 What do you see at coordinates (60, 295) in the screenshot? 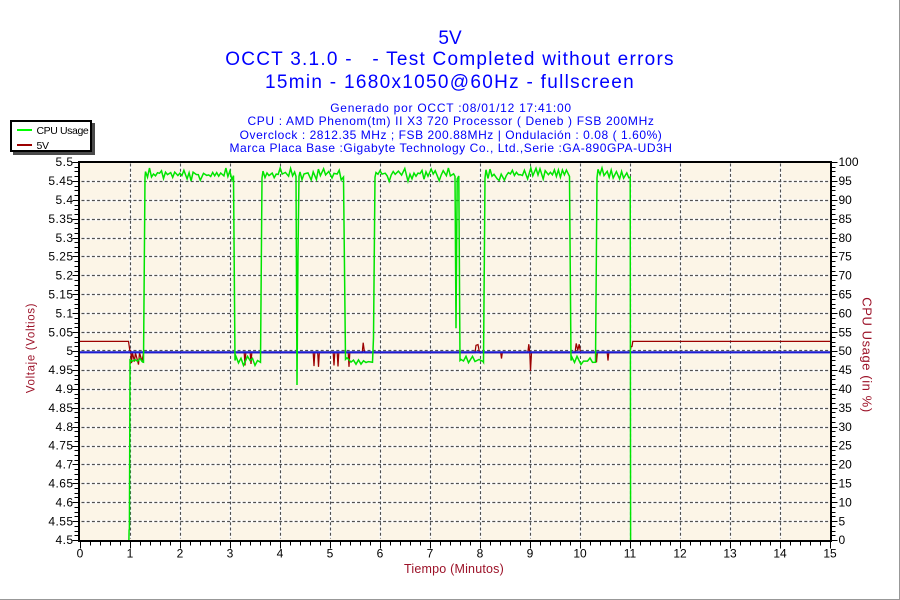
I see `svg-text: 5.15` at bounding box center [60, 295].